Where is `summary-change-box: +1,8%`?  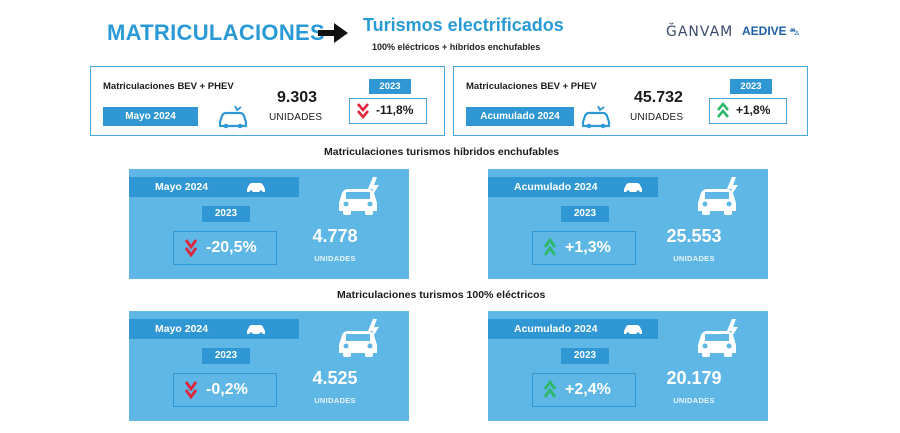
summary-change-box: +1,8% is located at coordinates (748, 111).